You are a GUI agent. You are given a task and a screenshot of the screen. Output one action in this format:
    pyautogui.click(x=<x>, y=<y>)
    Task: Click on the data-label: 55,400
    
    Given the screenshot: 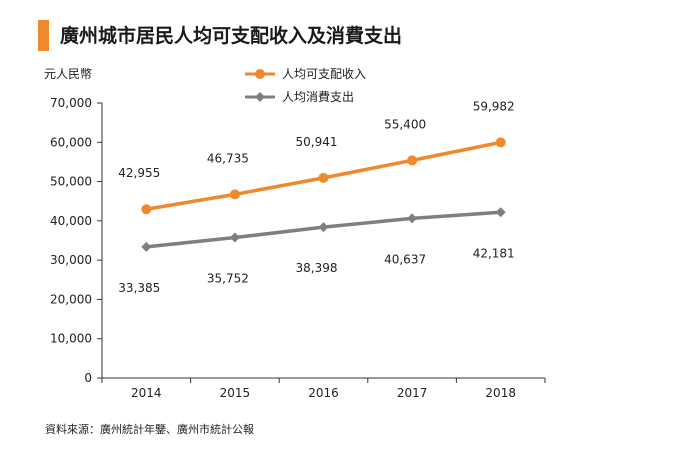 What is the action you would take?
    pyautogui.click(x=405, y=124)
    